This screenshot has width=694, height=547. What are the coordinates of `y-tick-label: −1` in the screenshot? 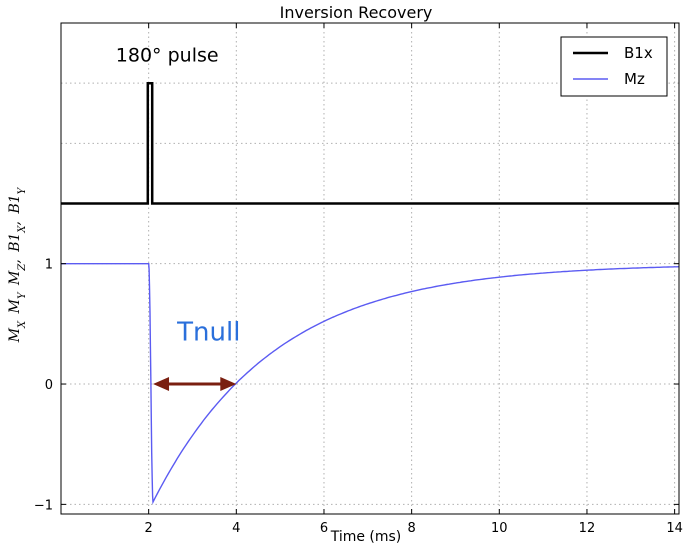 It's located at (43, 505).